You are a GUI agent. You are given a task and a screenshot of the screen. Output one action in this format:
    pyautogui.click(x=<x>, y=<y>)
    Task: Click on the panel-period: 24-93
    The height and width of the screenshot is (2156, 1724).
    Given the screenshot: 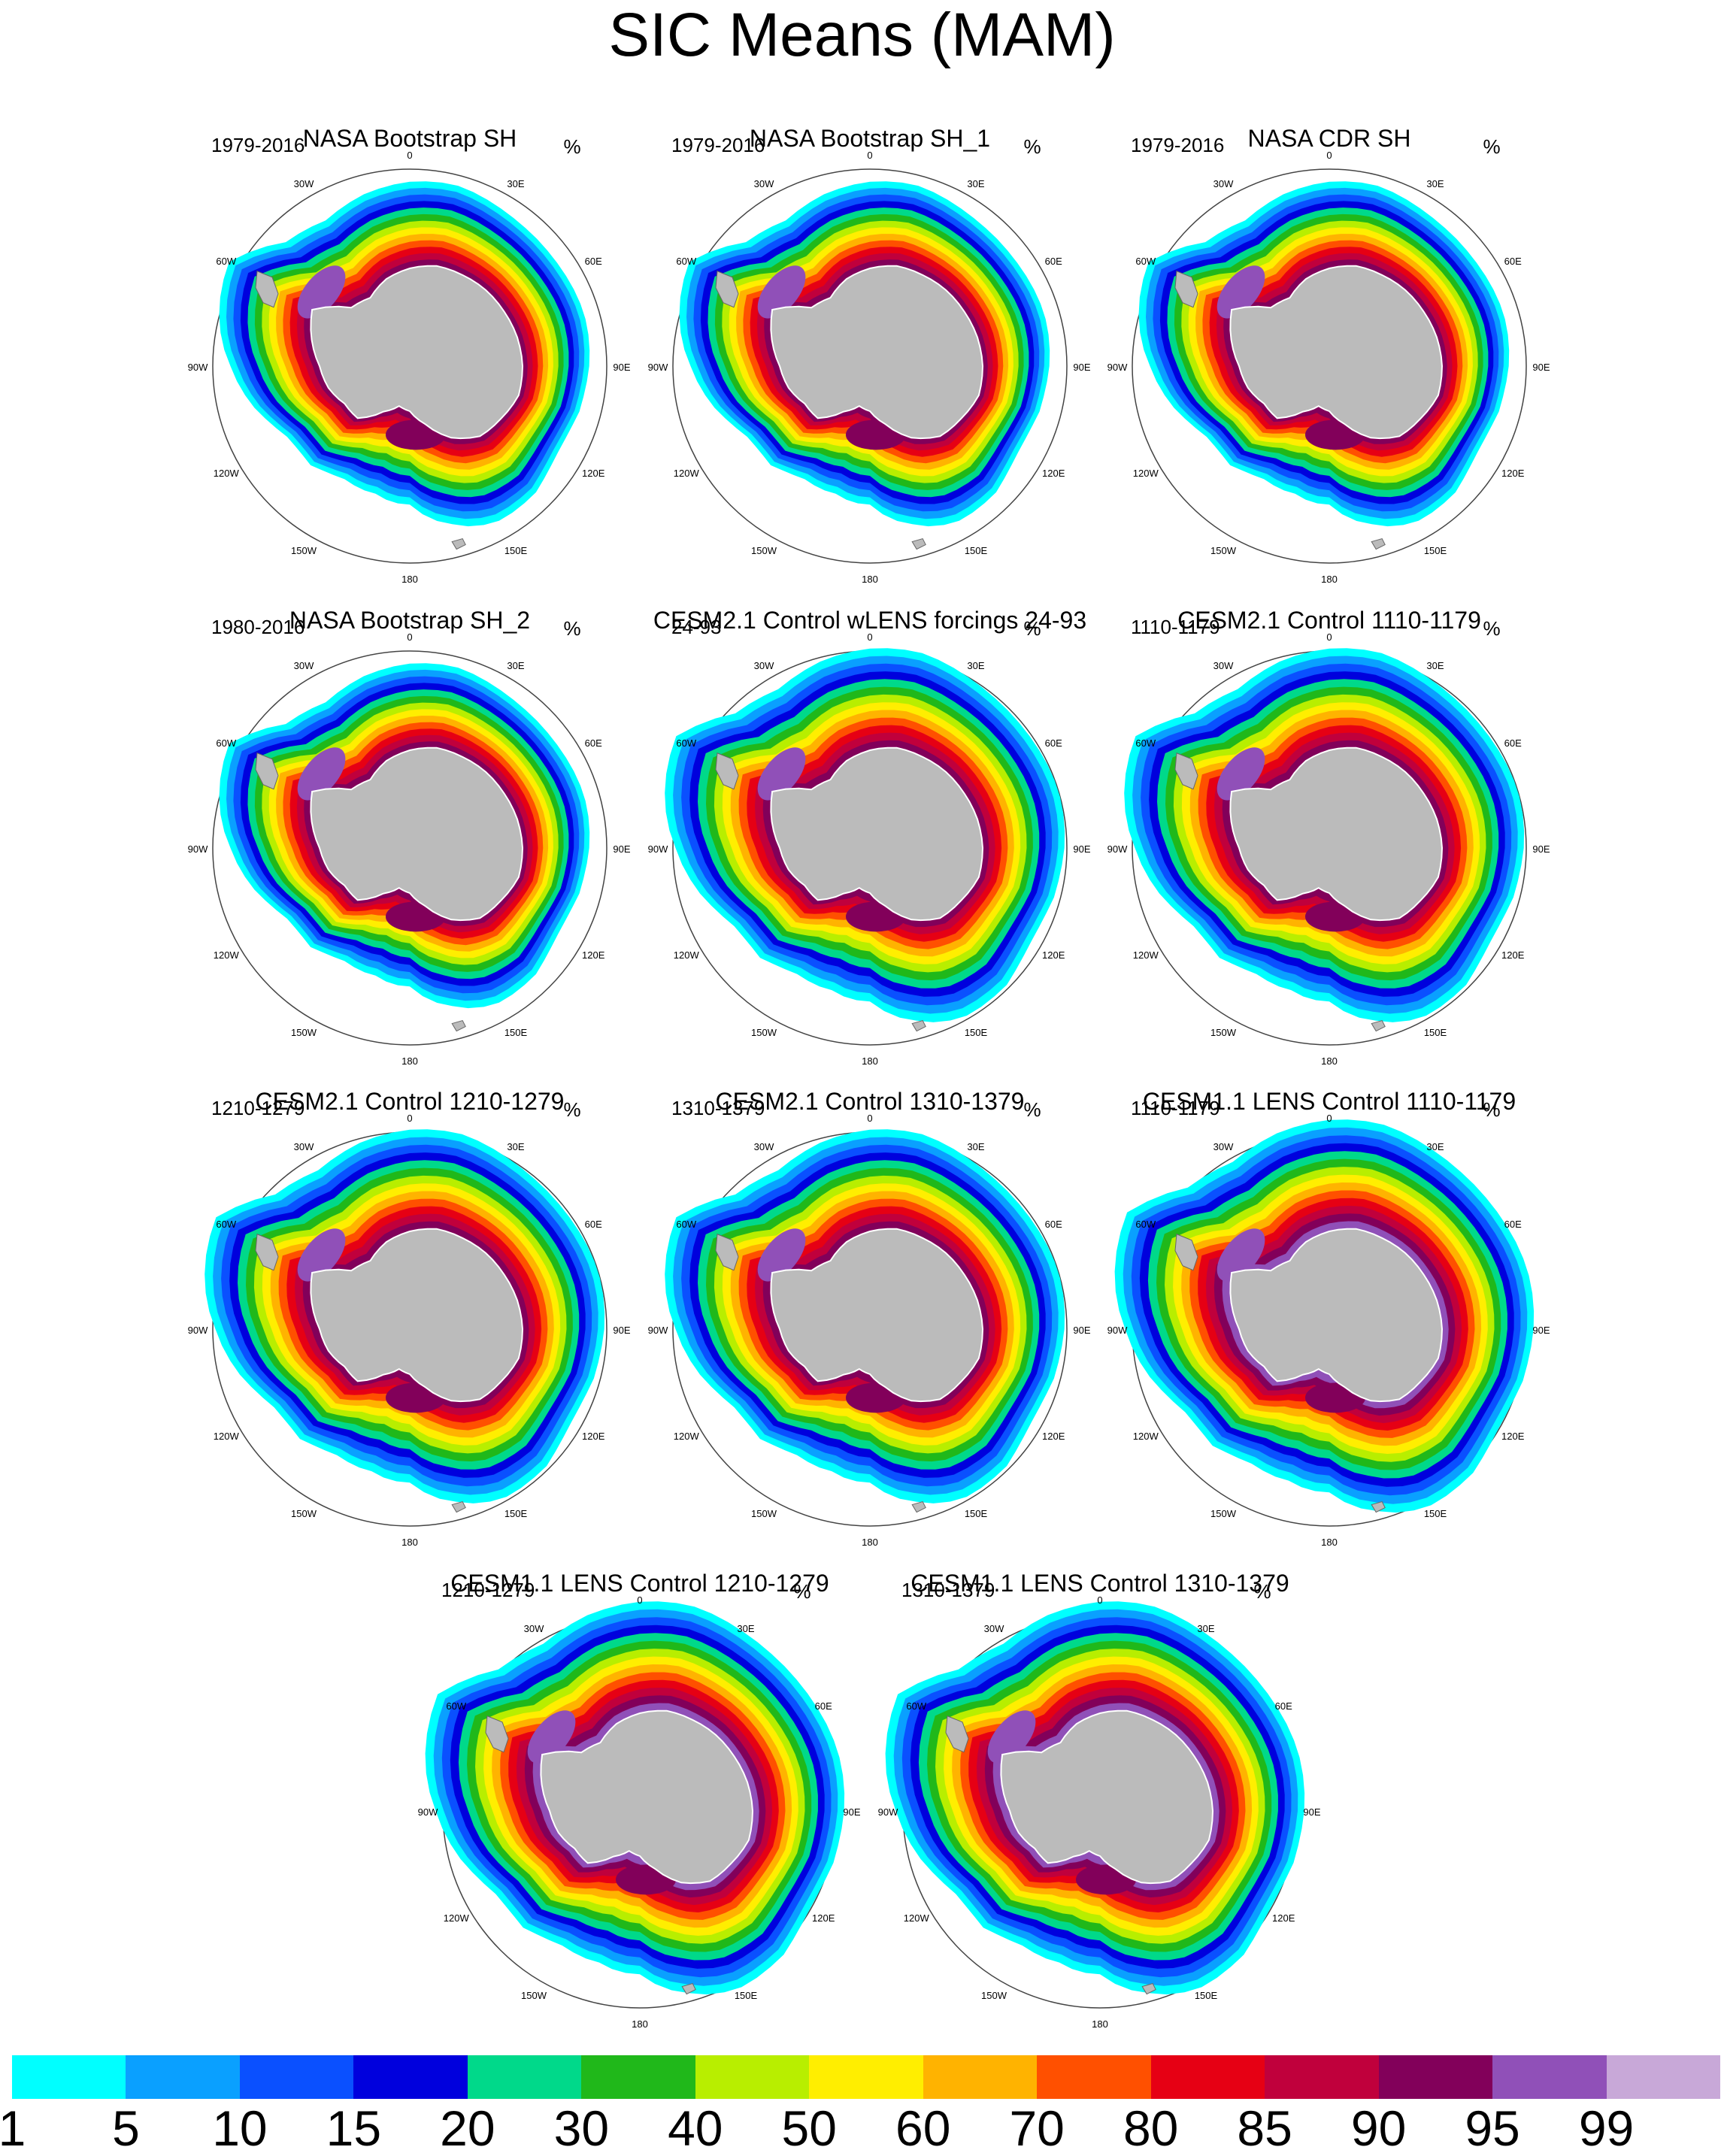 What is the action you would take?
    pyautogui.click(x=696, y=627)
    